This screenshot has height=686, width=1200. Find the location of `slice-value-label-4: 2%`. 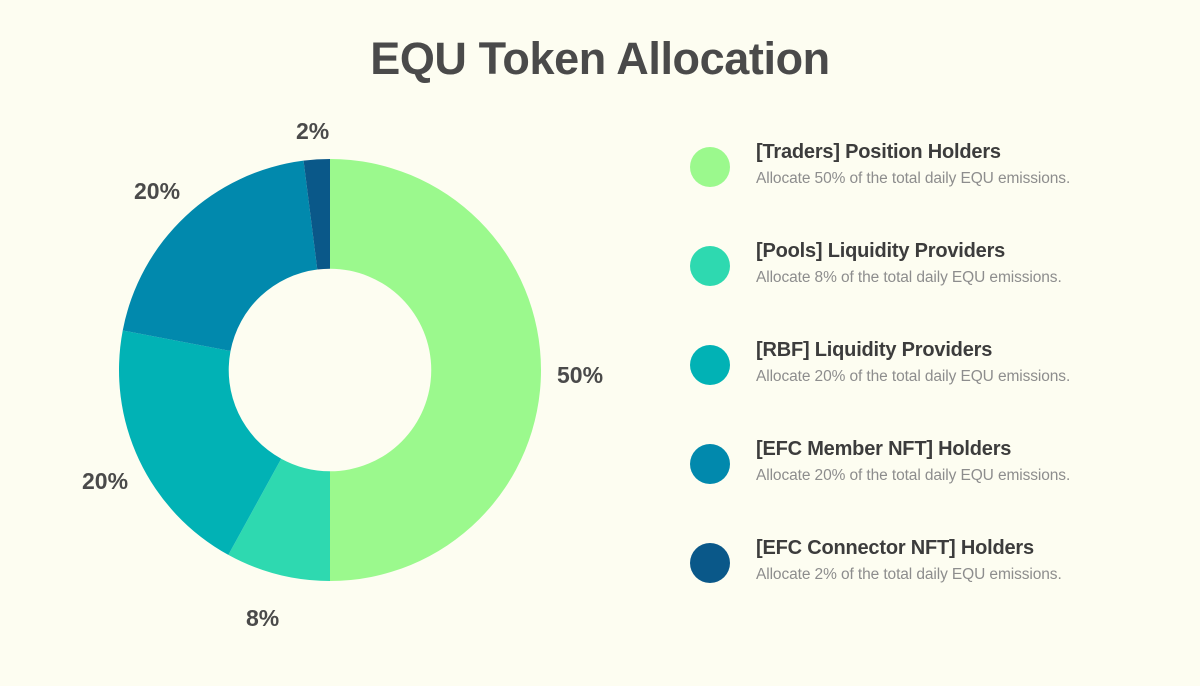

slice-value-label-4: 2% is located at coordinates (313, 131).